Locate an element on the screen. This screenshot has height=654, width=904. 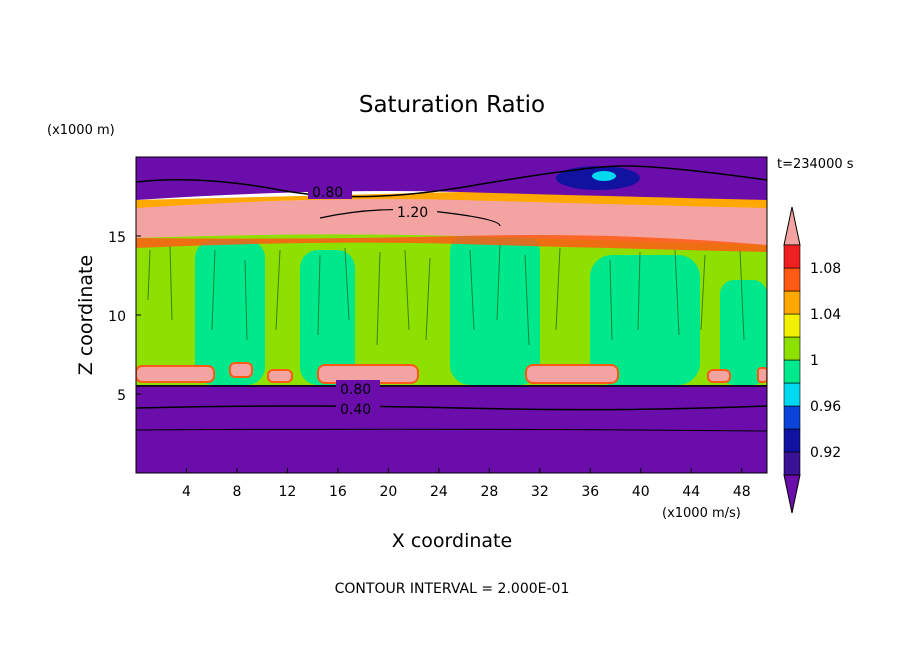
x-tick-label: 20 is located at coordinates (388, 492).